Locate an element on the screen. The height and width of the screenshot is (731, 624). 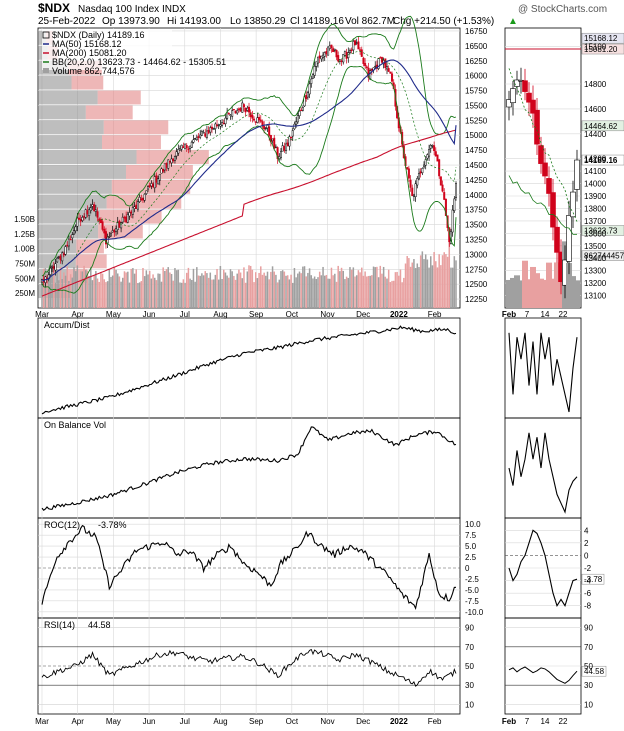
side-price-tick: 13400 is located at coordinates (595, 258).